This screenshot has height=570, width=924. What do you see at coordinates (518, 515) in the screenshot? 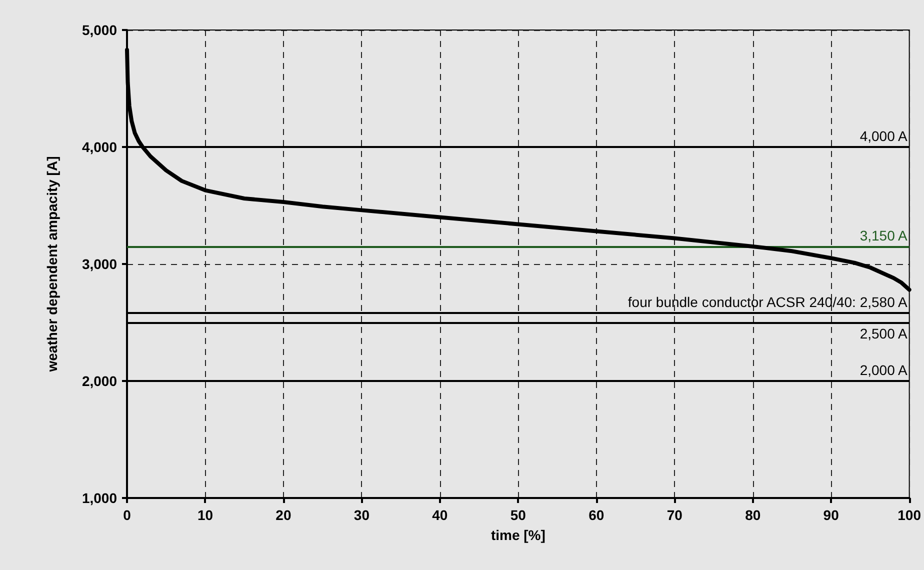
I see `x-tick-label: 50` at bounding box center [518, 515].